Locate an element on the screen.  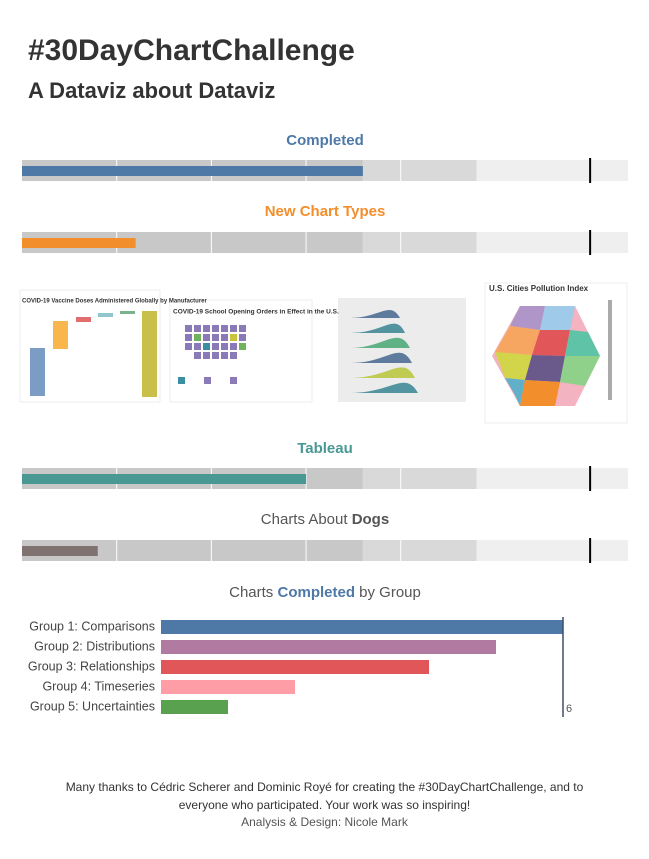
thumbnail-legend is located at coordinates (610, 350).